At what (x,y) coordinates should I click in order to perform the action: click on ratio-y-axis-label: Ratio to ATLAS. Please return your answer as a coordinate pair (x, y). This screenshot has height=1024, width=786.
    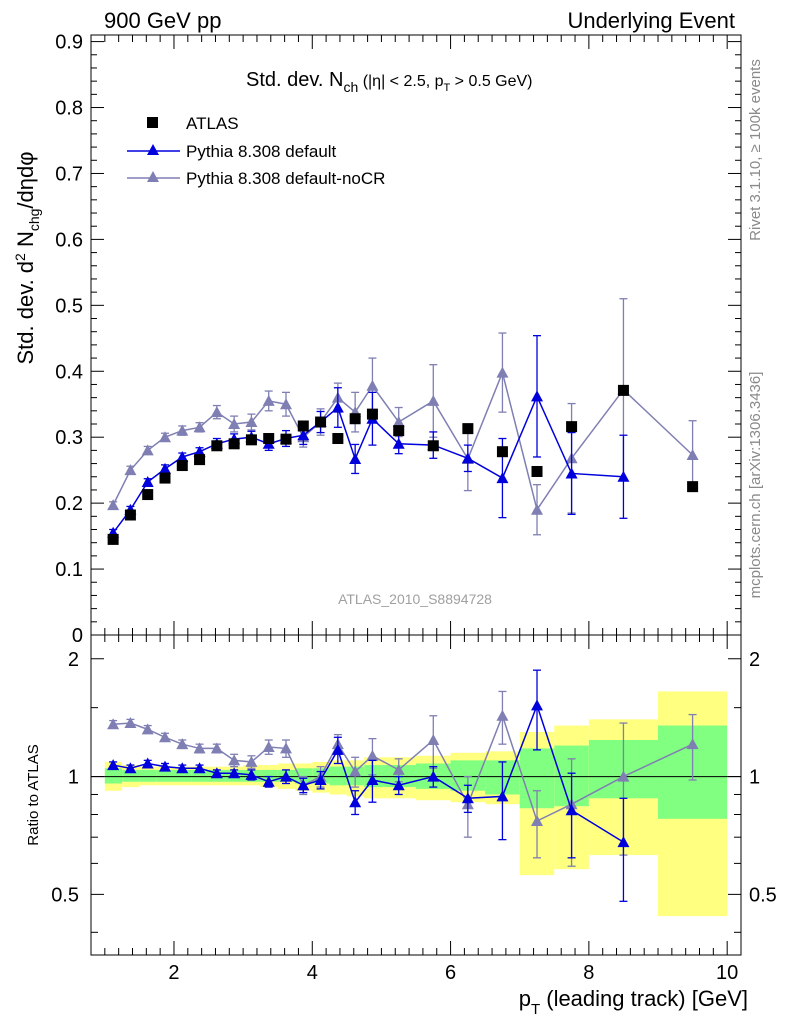
    Looking at the image, I should click on (33, 794).